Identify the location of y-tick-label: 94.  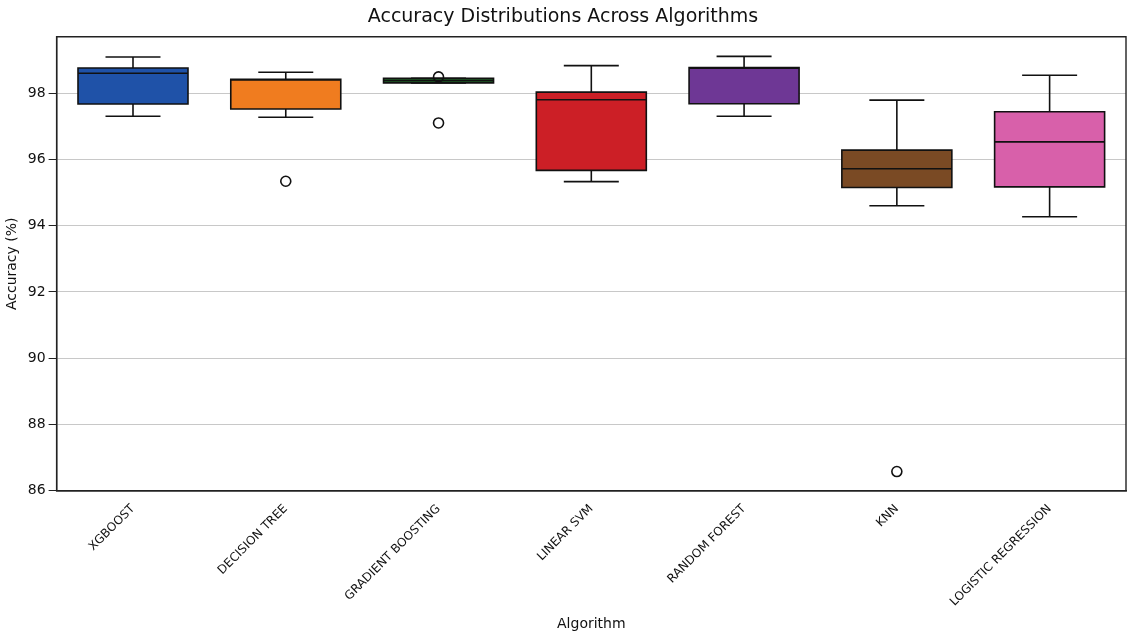
(36, 224).